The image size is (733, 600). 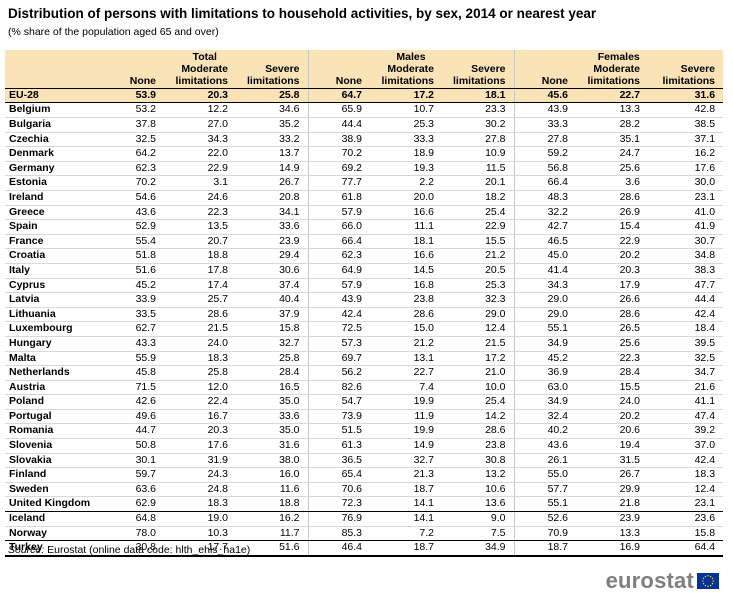 I want to click on table-cell: 20.1, so click(x=478, y=183).